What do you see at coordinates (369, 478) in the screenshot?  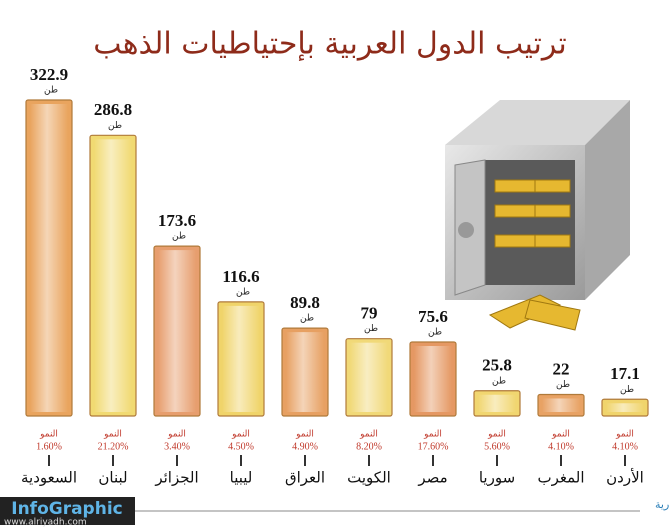 I see `category-label: الكويت` at bounding box center [369, 478].